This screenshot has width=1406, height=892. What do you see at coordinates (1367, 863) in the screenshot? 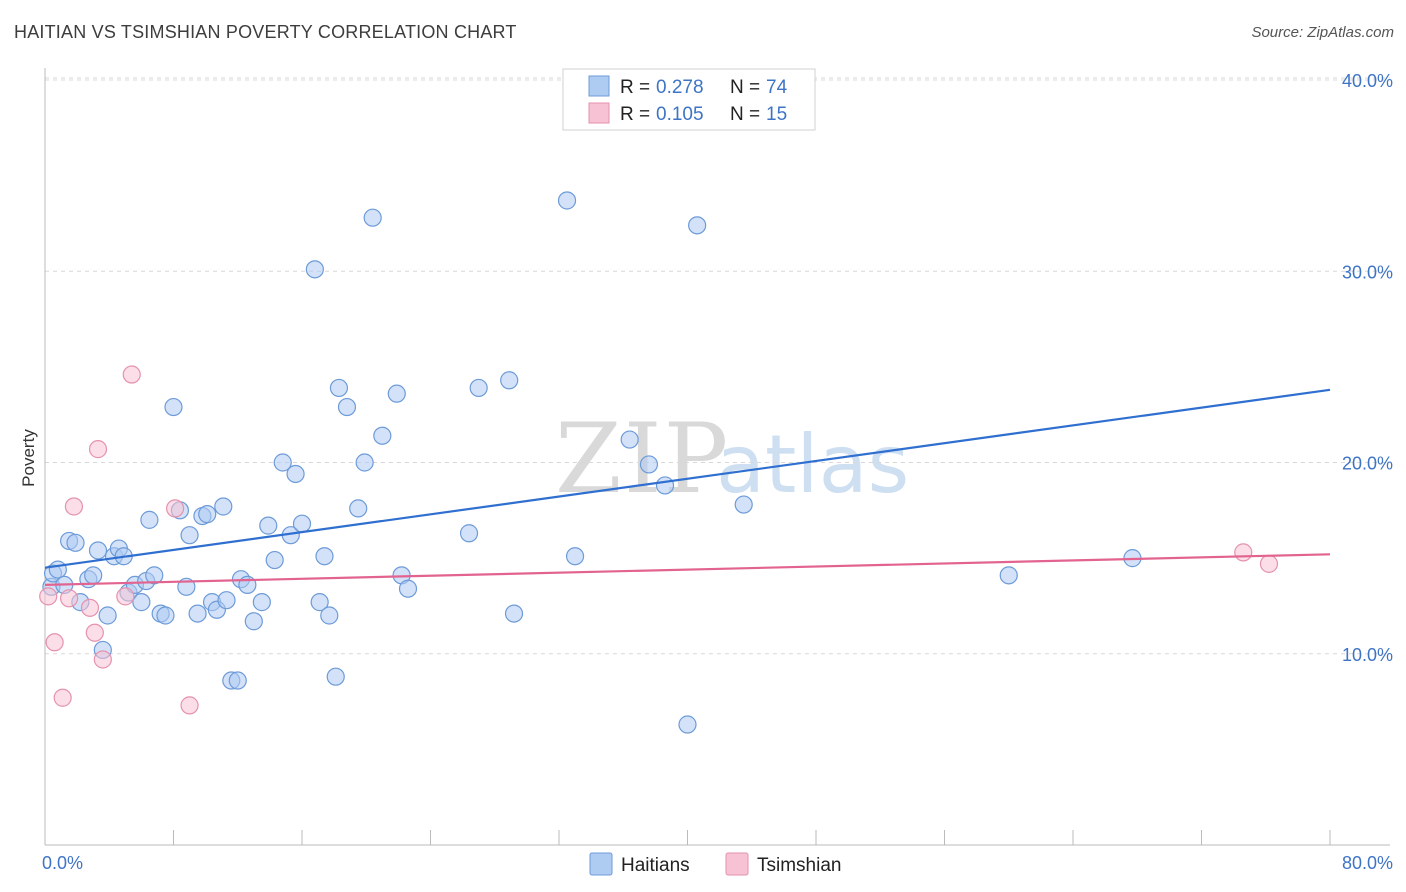
I see `x-tick-label: 80.0%` at bounding box center [1367, 863].